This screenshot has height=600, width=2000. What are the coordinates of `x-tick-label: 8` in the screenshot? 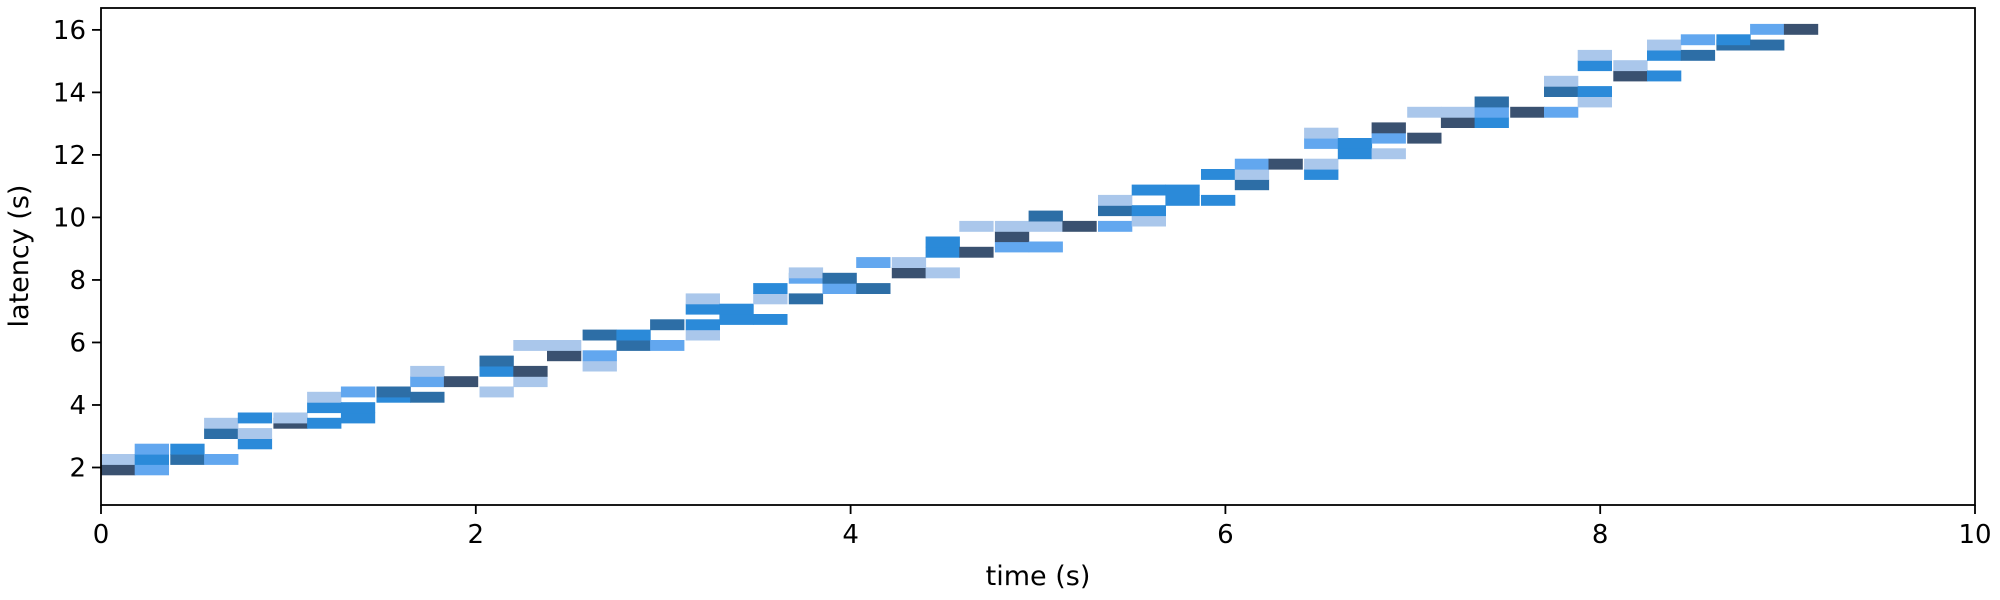 It's located at (1600, 535).